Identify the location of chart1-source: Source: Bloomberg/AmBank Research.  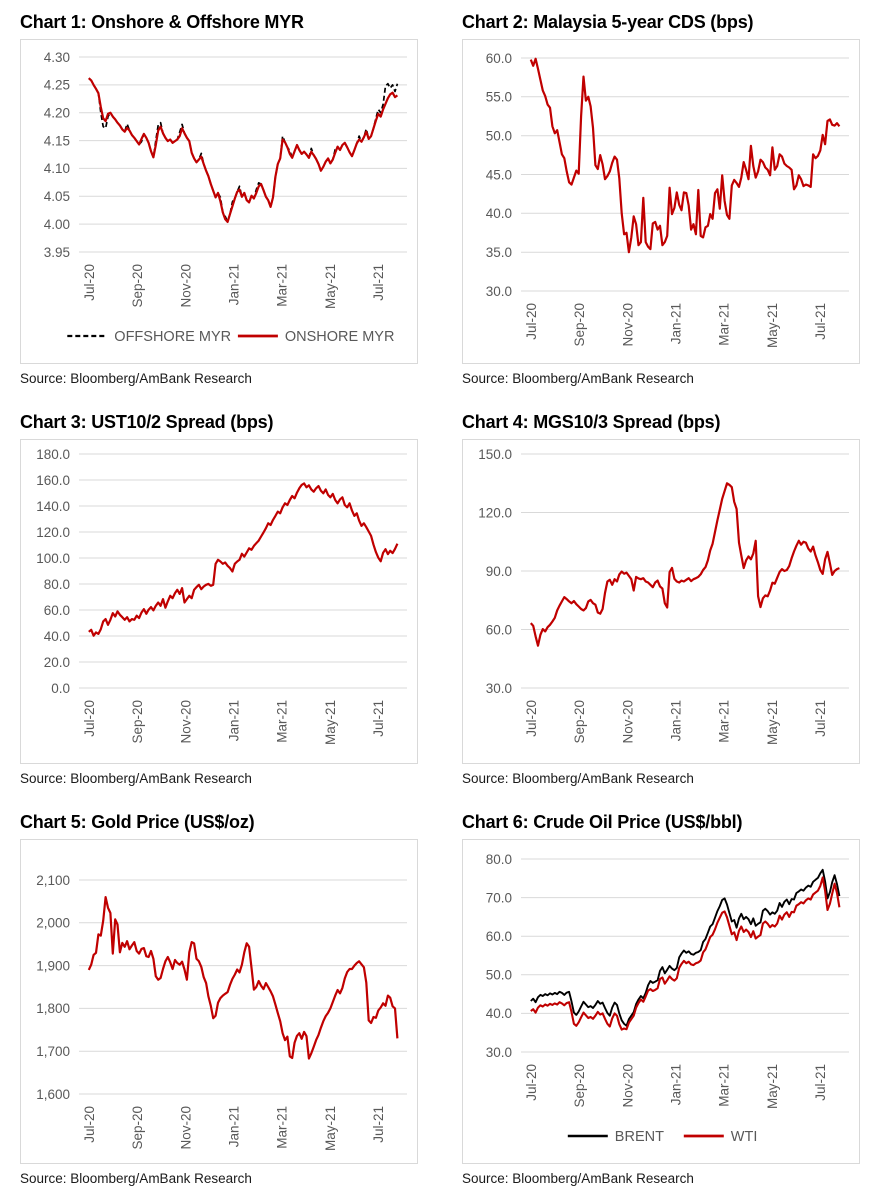
(136, 378).